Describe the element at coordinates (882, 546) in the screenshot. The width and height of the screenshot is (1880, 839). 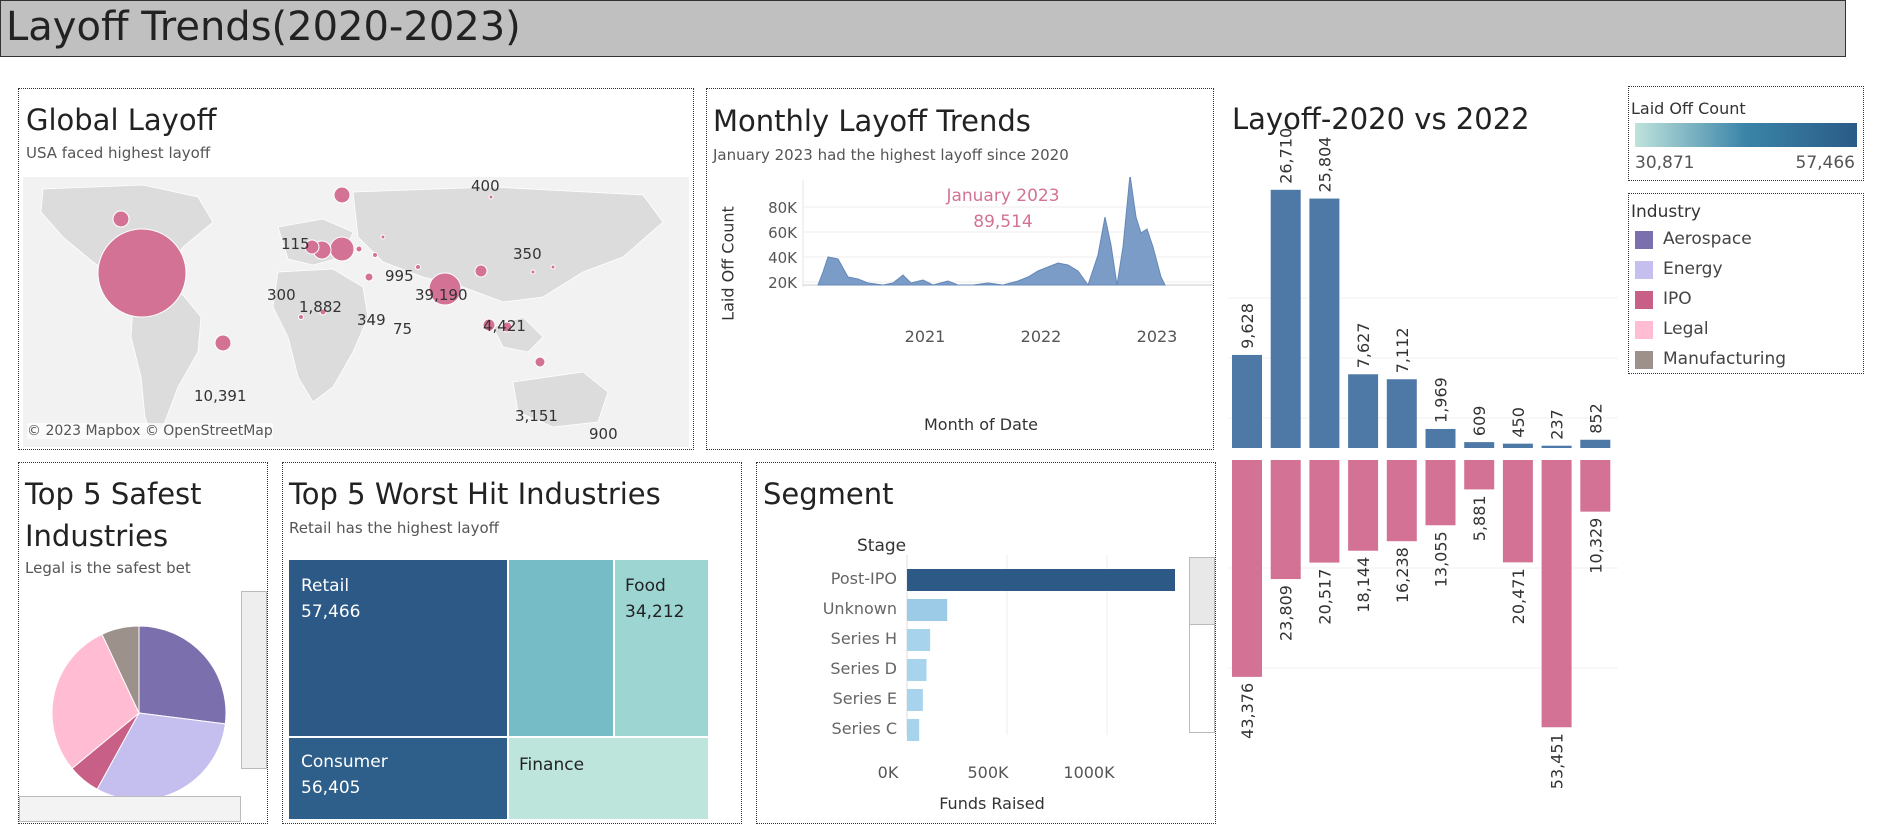
I see `segment-stage-header: Stage` at that location.